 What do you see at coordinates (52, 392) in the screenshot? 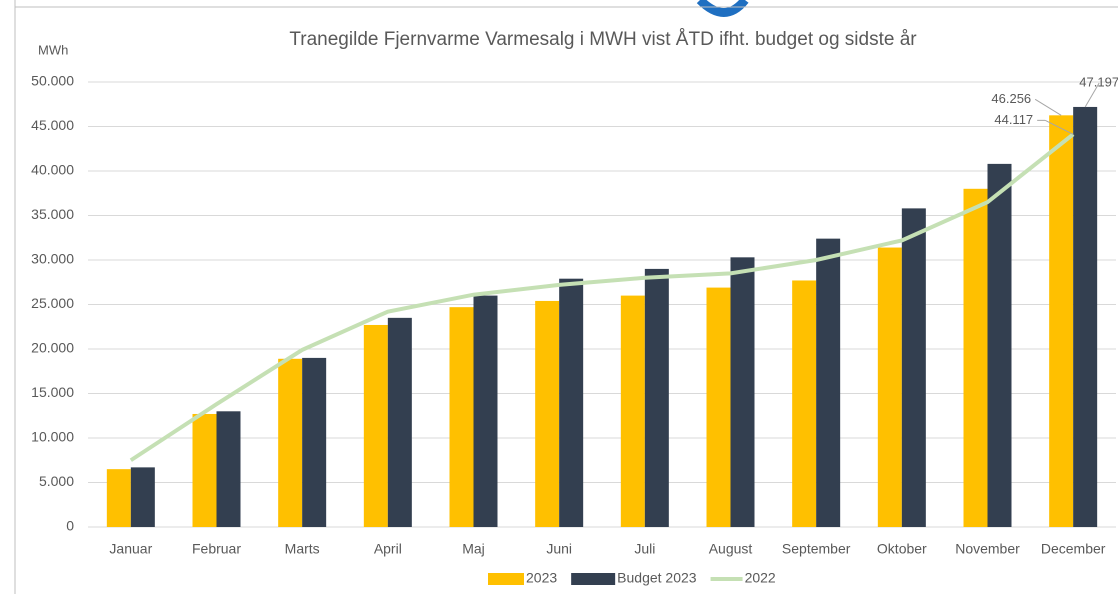
I see `y-tick-label: 15.000` at bounding box center [52, 392].